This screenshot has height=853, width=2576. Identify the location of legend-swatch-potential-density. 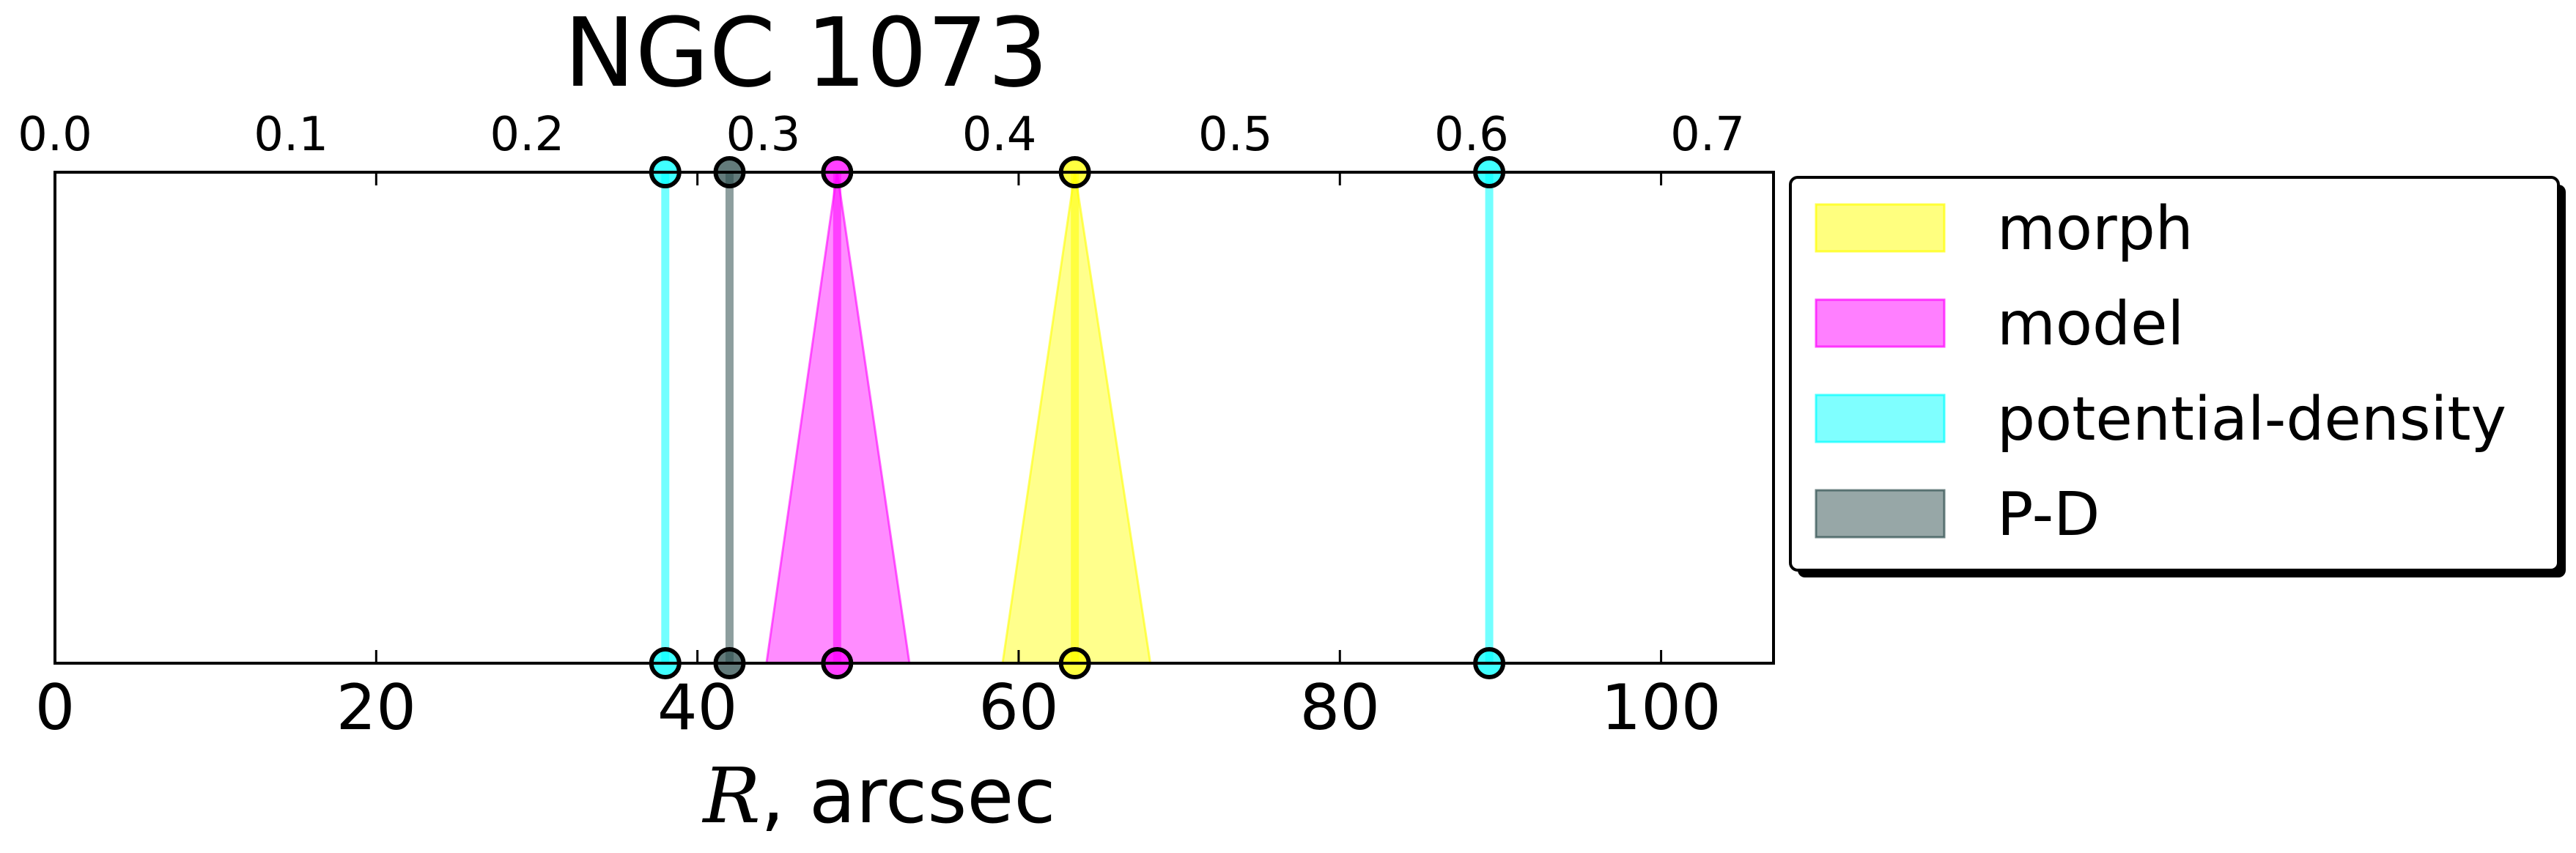
(1880, 418).